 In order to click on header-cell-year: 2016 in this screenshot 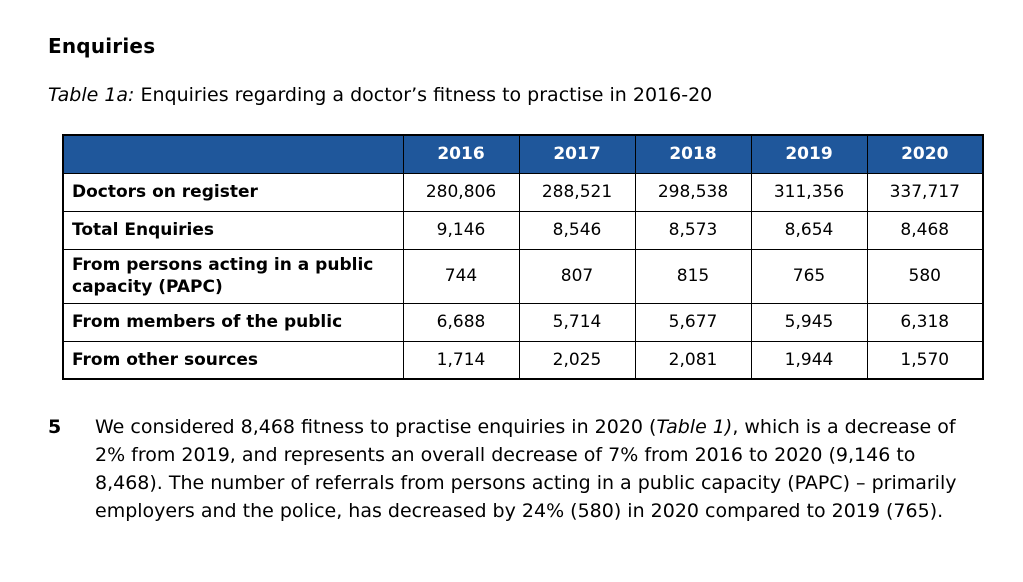, I will do `click(461, 154)`.